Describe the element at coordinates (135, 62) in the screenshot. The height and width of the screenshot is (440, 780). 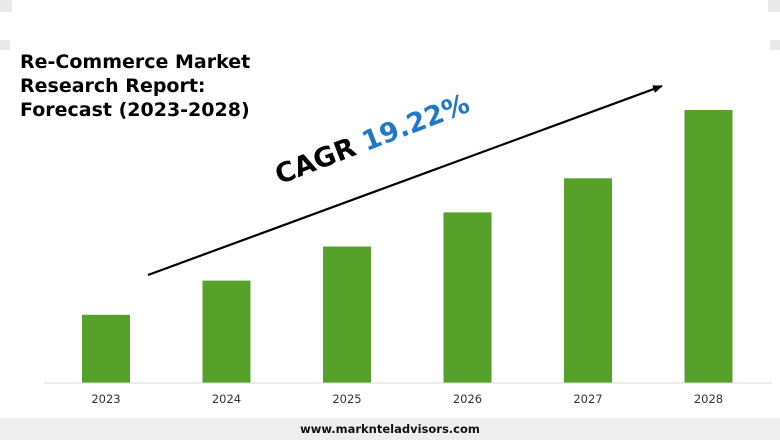
I see `chart-title-line: Re-Commerce Market` at that location.